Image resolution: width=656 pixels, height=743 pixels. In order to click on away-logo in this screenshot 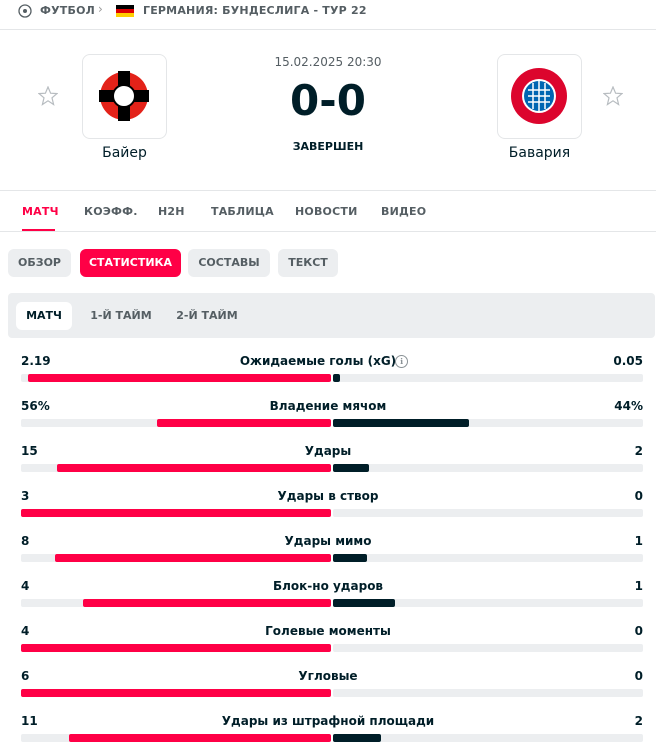, I will do `click(539, 96)`.